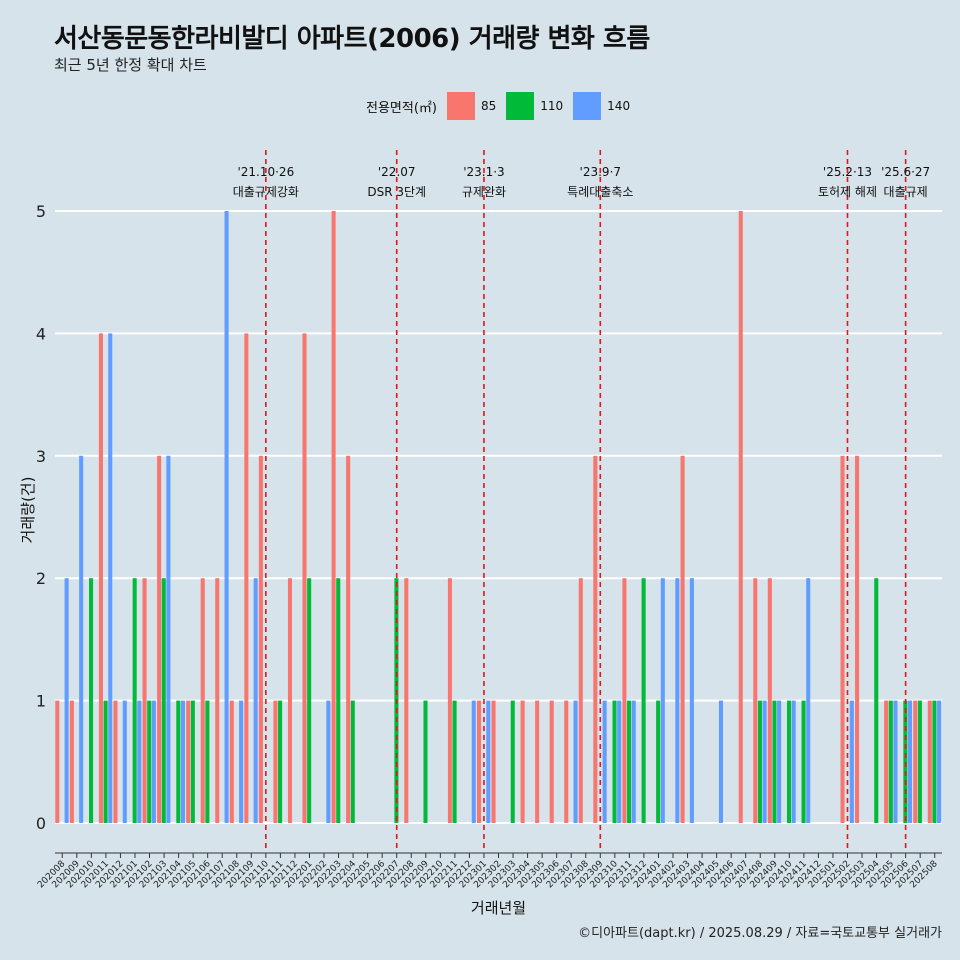 Image resolution: width=960 pixels, height=960 pixels. Describe the element at coordinates (41, 333) in the screenshot. I see `y-tick-label: 4` at that location.